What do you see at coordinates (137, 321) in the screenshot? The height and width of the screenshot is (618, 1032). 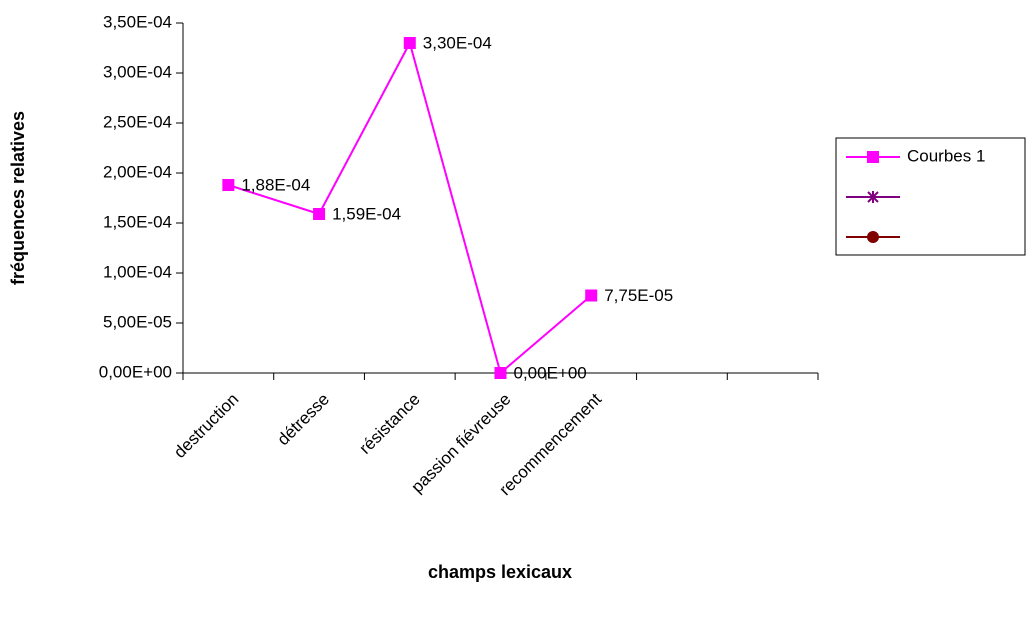 I see `y-tick-label: 5,00E-05` at bounding box center [137, 321].